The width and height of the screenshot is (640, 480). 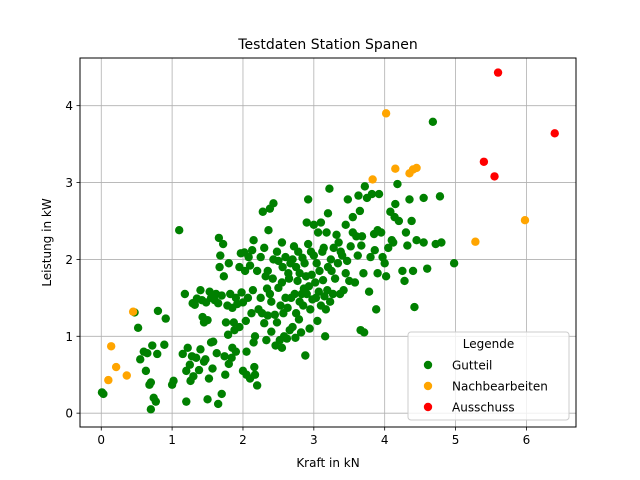 I want to click on chart-title: Testdaten Station Spanen, so click(x=327, y=45).